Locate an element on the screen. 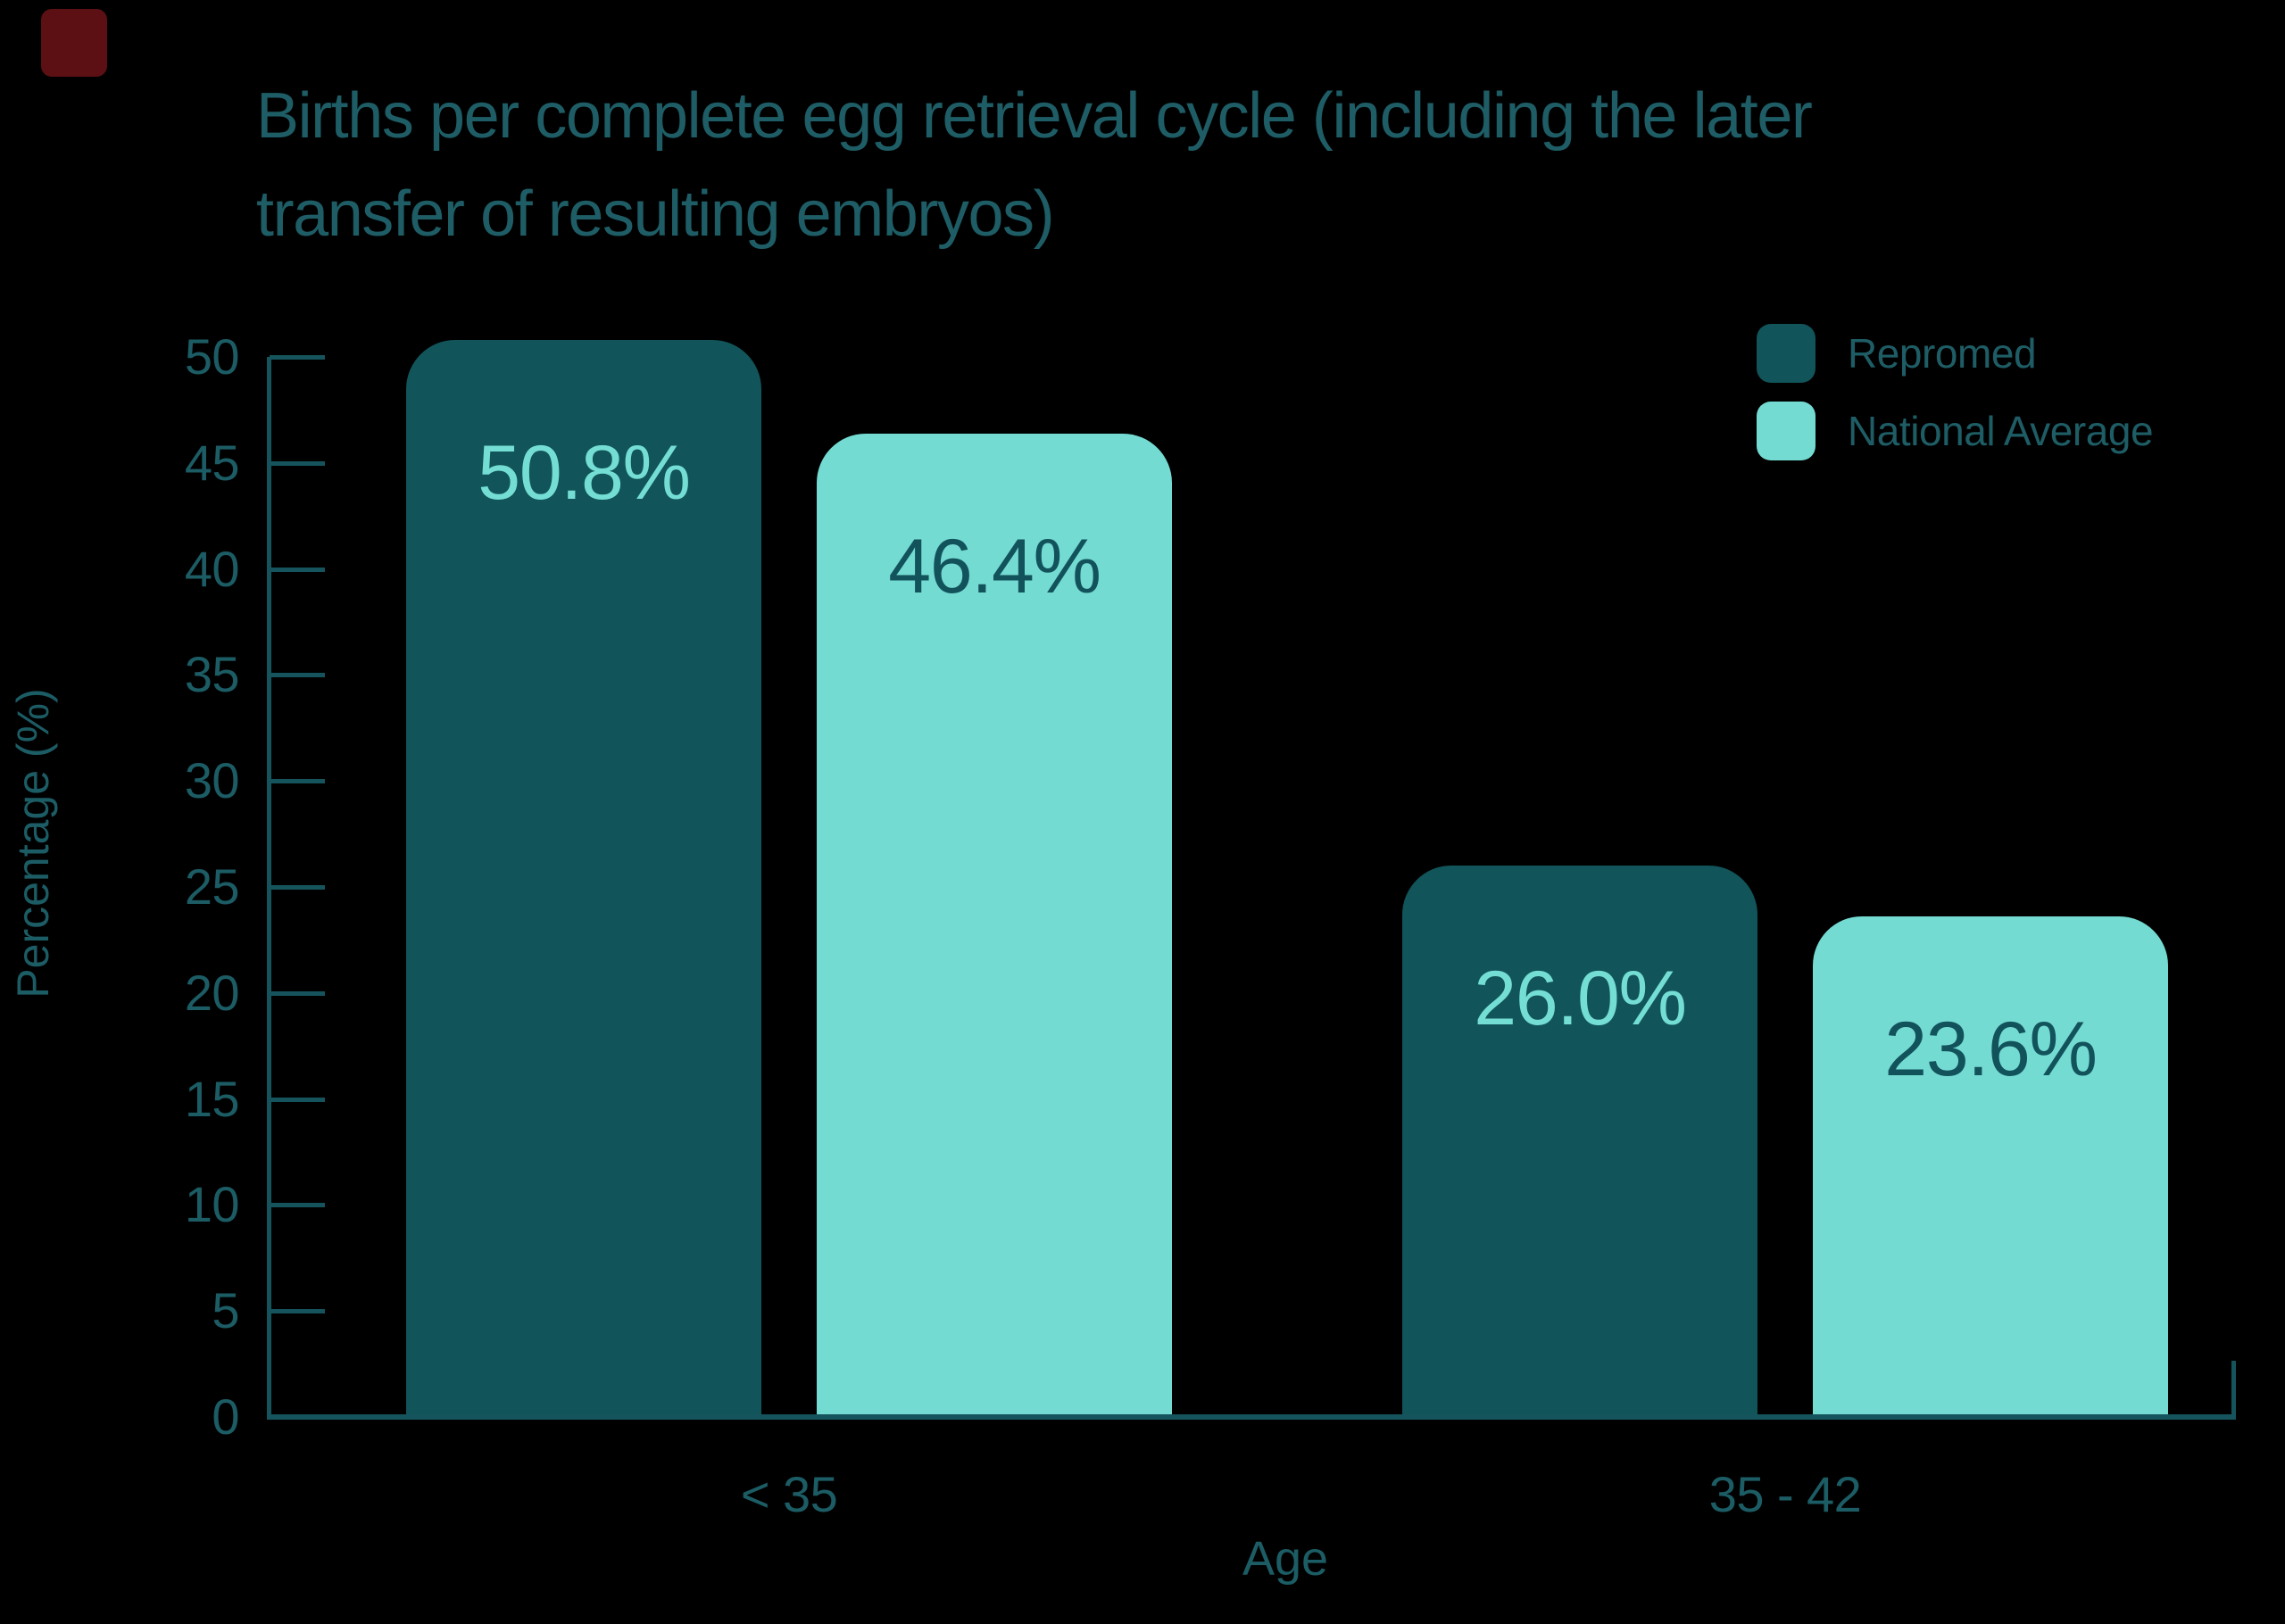 This screenshot has width=2285, height=1624. y-tick-label: 35 is located at coordinates (212, 674).